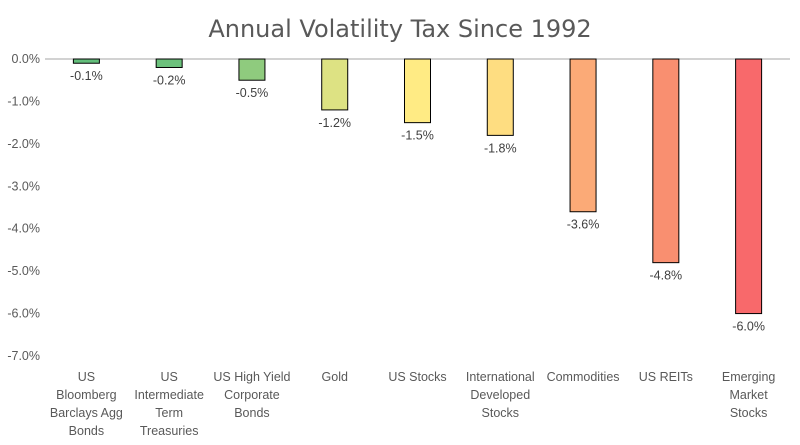 The width and height of the screenshot is (800, 445). I want to click on x-category-label-line: Market, so click(749, 395).